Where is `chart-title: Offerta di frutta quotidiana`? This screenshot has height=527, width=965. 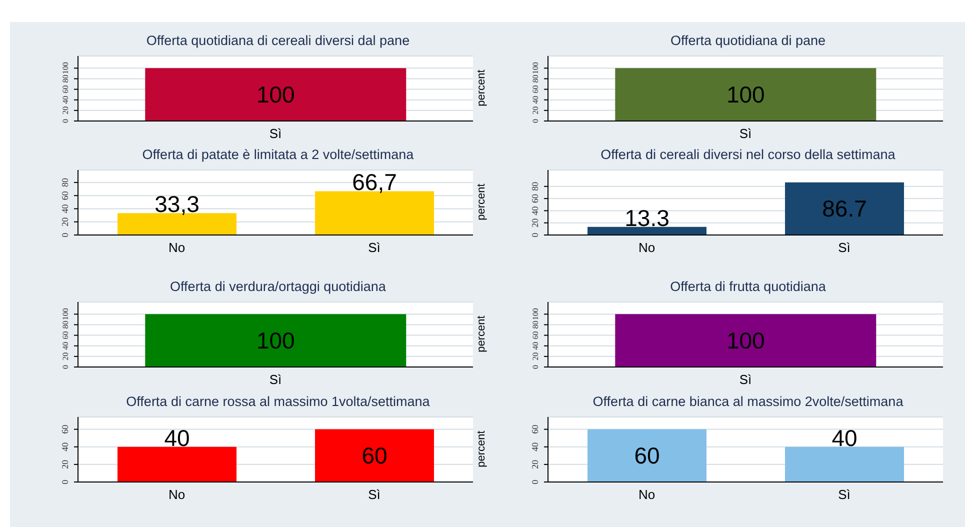
chart-title: Offerta di frutta quotidiana is located at coordinates (748, 287).